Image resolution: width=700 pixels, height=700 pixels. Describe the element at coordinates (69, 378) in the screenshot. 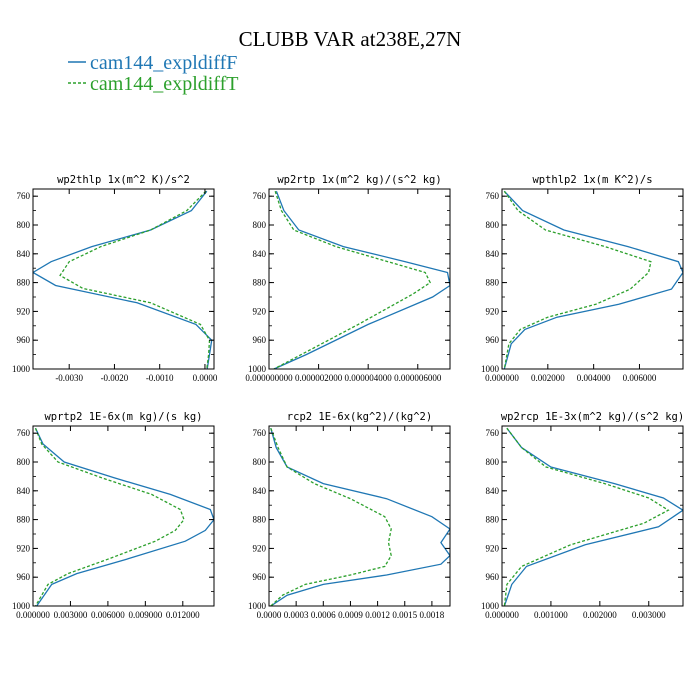

I see `x-tick-label: -0.0030` at that location.